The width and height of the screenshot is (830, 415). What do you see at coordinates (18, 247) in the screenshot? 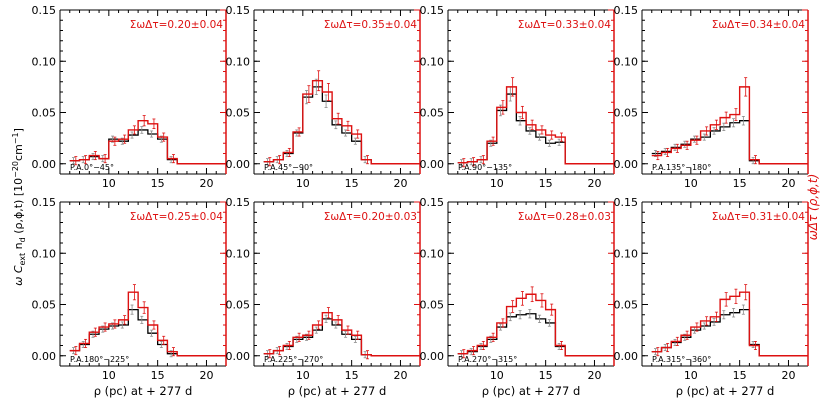
I see `ylabel-left-mid: n` at bounding box center [18, 247].